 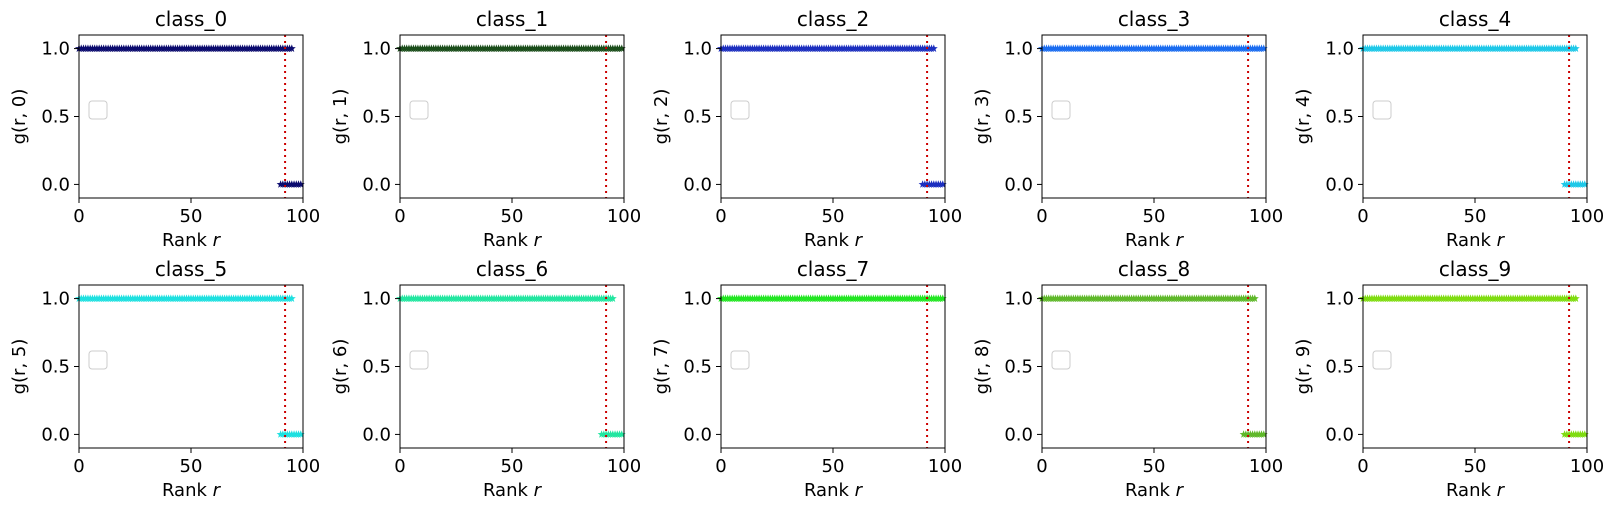 I want to click on y-axis-label: g(r, 7), so click(x=661, y=367).